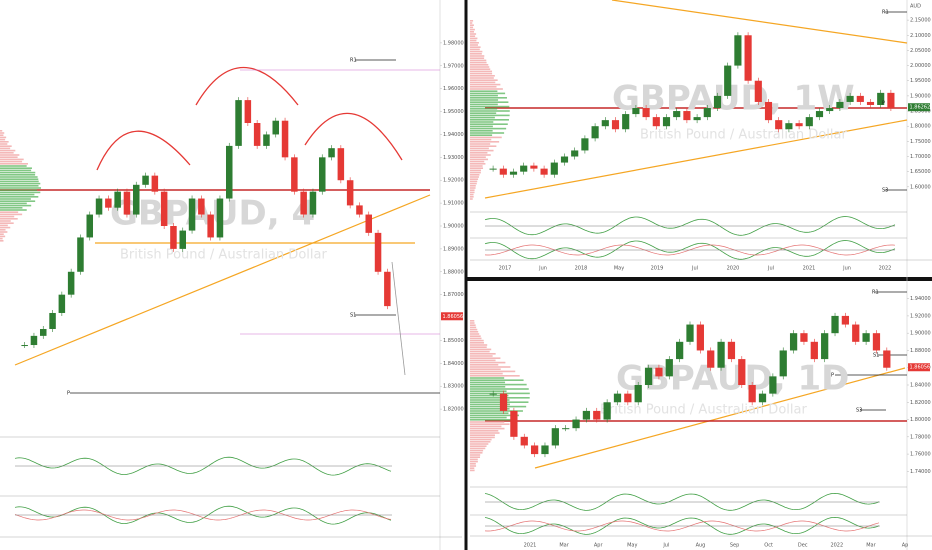  What do you see at coordinates (915, 7) in the screenshot?
I see `currency-label: AUD` at bounding box center [915, 7].